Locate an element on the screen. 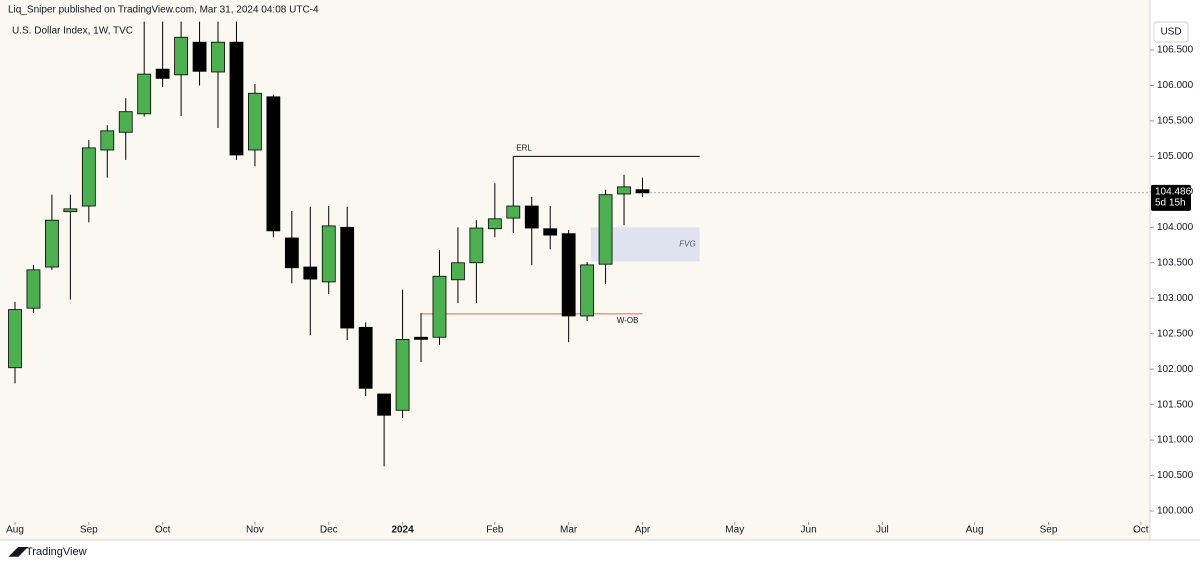 This screenshot has height=570, width=1200. y-tick-label: 100.000 is located at coordinates (1175, 511).